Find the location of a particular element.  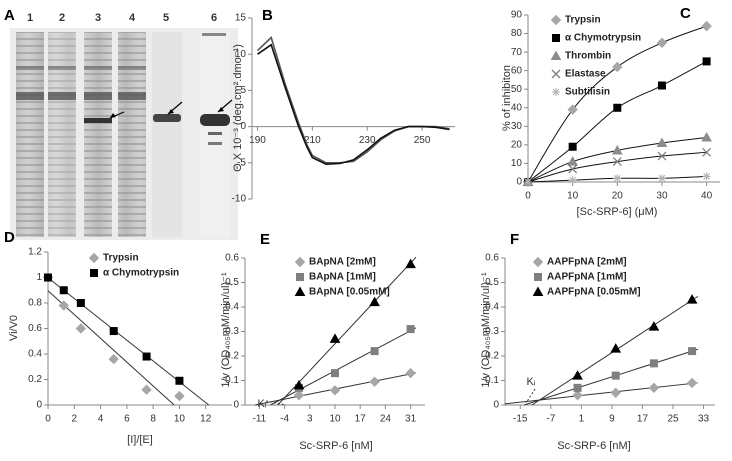

x-tick-label: 33 is located at coordinates (704, 419).